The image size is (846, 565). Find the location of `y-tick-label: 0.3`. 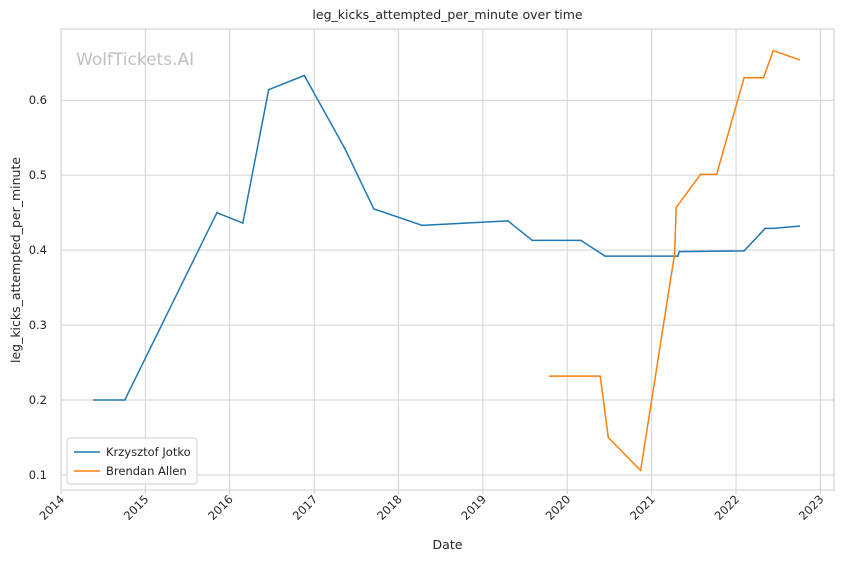

y-tick-label: 0.3 is located at coordinates (38, 325).